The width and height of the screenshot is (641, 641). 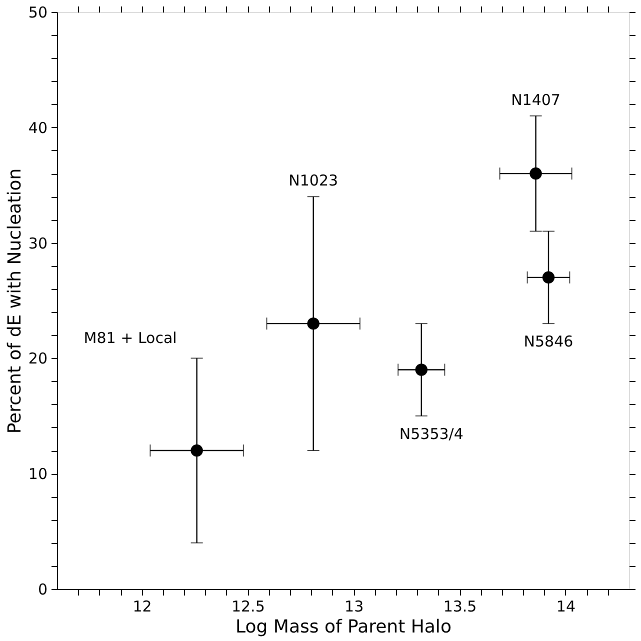 What do you see at coordinates (38, 127) in the screenshot?
I see `y-tick-label: 40` at bounding box center [38, 127].